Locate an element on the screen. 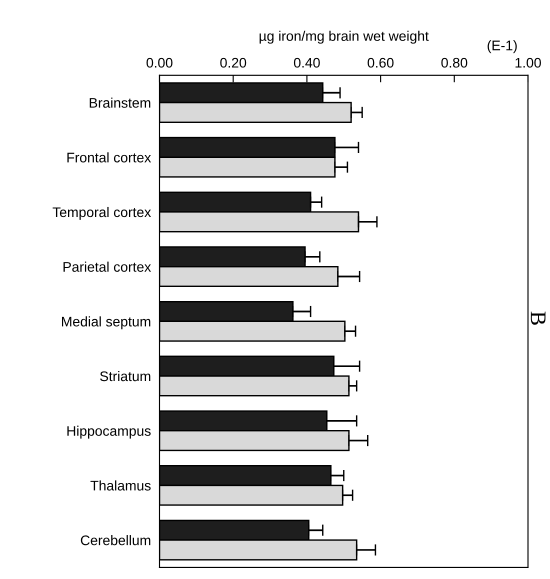 This screenshot has height=579, width=550. x-tick-label: 0.80 is located at coordinates (454, 63).